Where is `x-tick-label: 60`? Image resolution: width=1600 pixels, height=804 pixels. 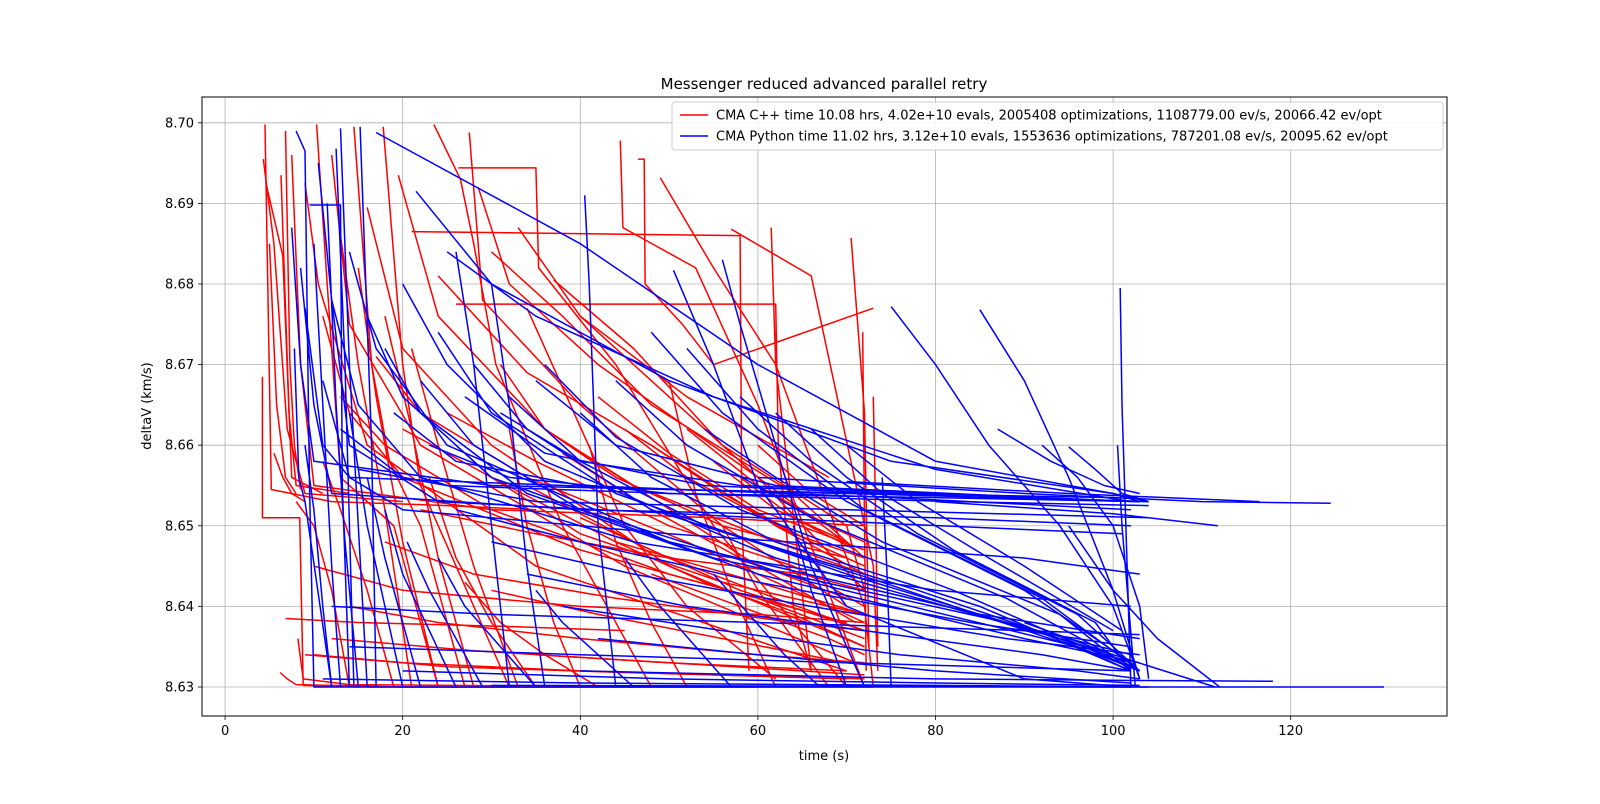
x-tick-label: 60 is located at coordinates (758, 731).